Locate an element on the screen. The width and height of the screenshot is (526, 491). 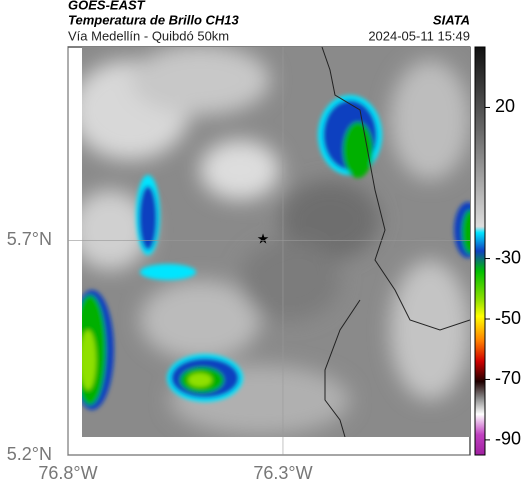
colorbar-tick-label: 20 is located at coordinates (505, 106).